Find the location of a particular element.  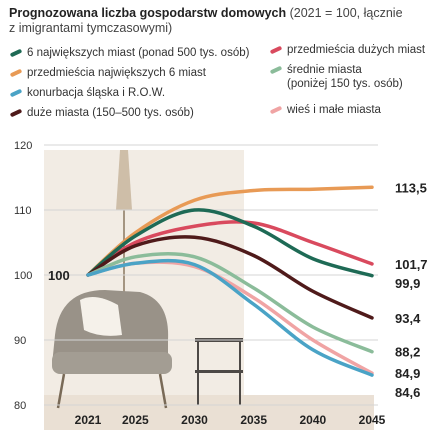

x-tick-label: 2021 is located at coordinates (88, 420).